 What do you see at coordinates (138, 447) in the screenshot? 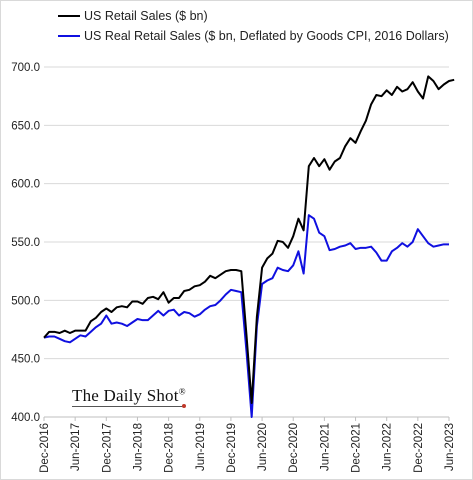
I see `x-tick-label: Jun-2018` at bounding box center [138, 447].